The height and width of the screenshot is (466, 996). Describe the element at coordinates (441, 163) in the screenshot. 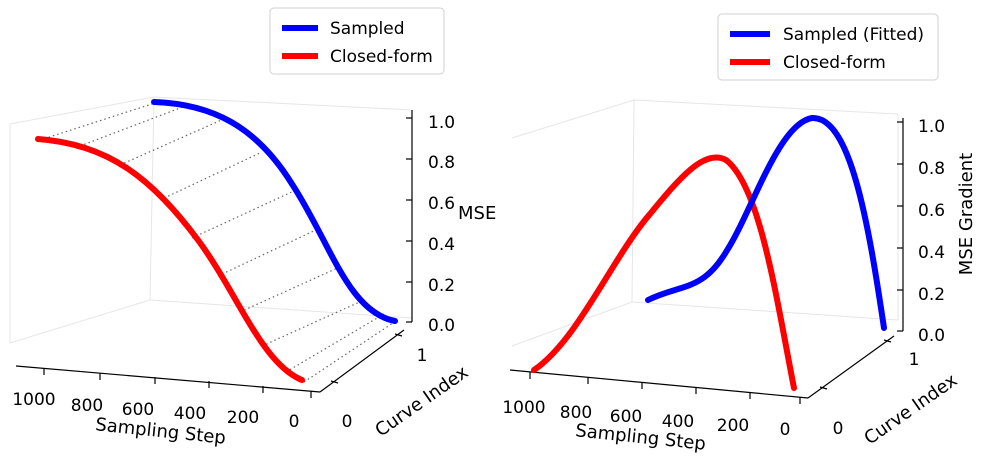

I see `left-z-tick-label: 0.8` at that location.